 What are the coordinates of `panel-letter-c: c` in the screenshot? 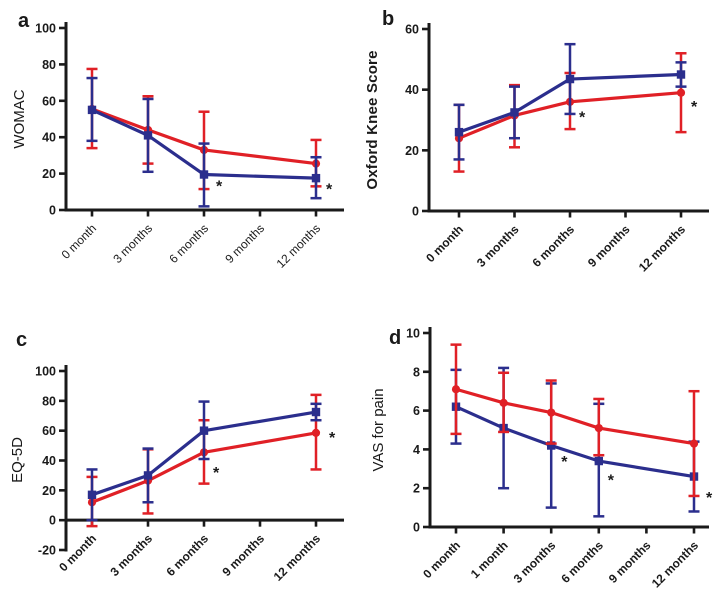 It's located at (21, 340).